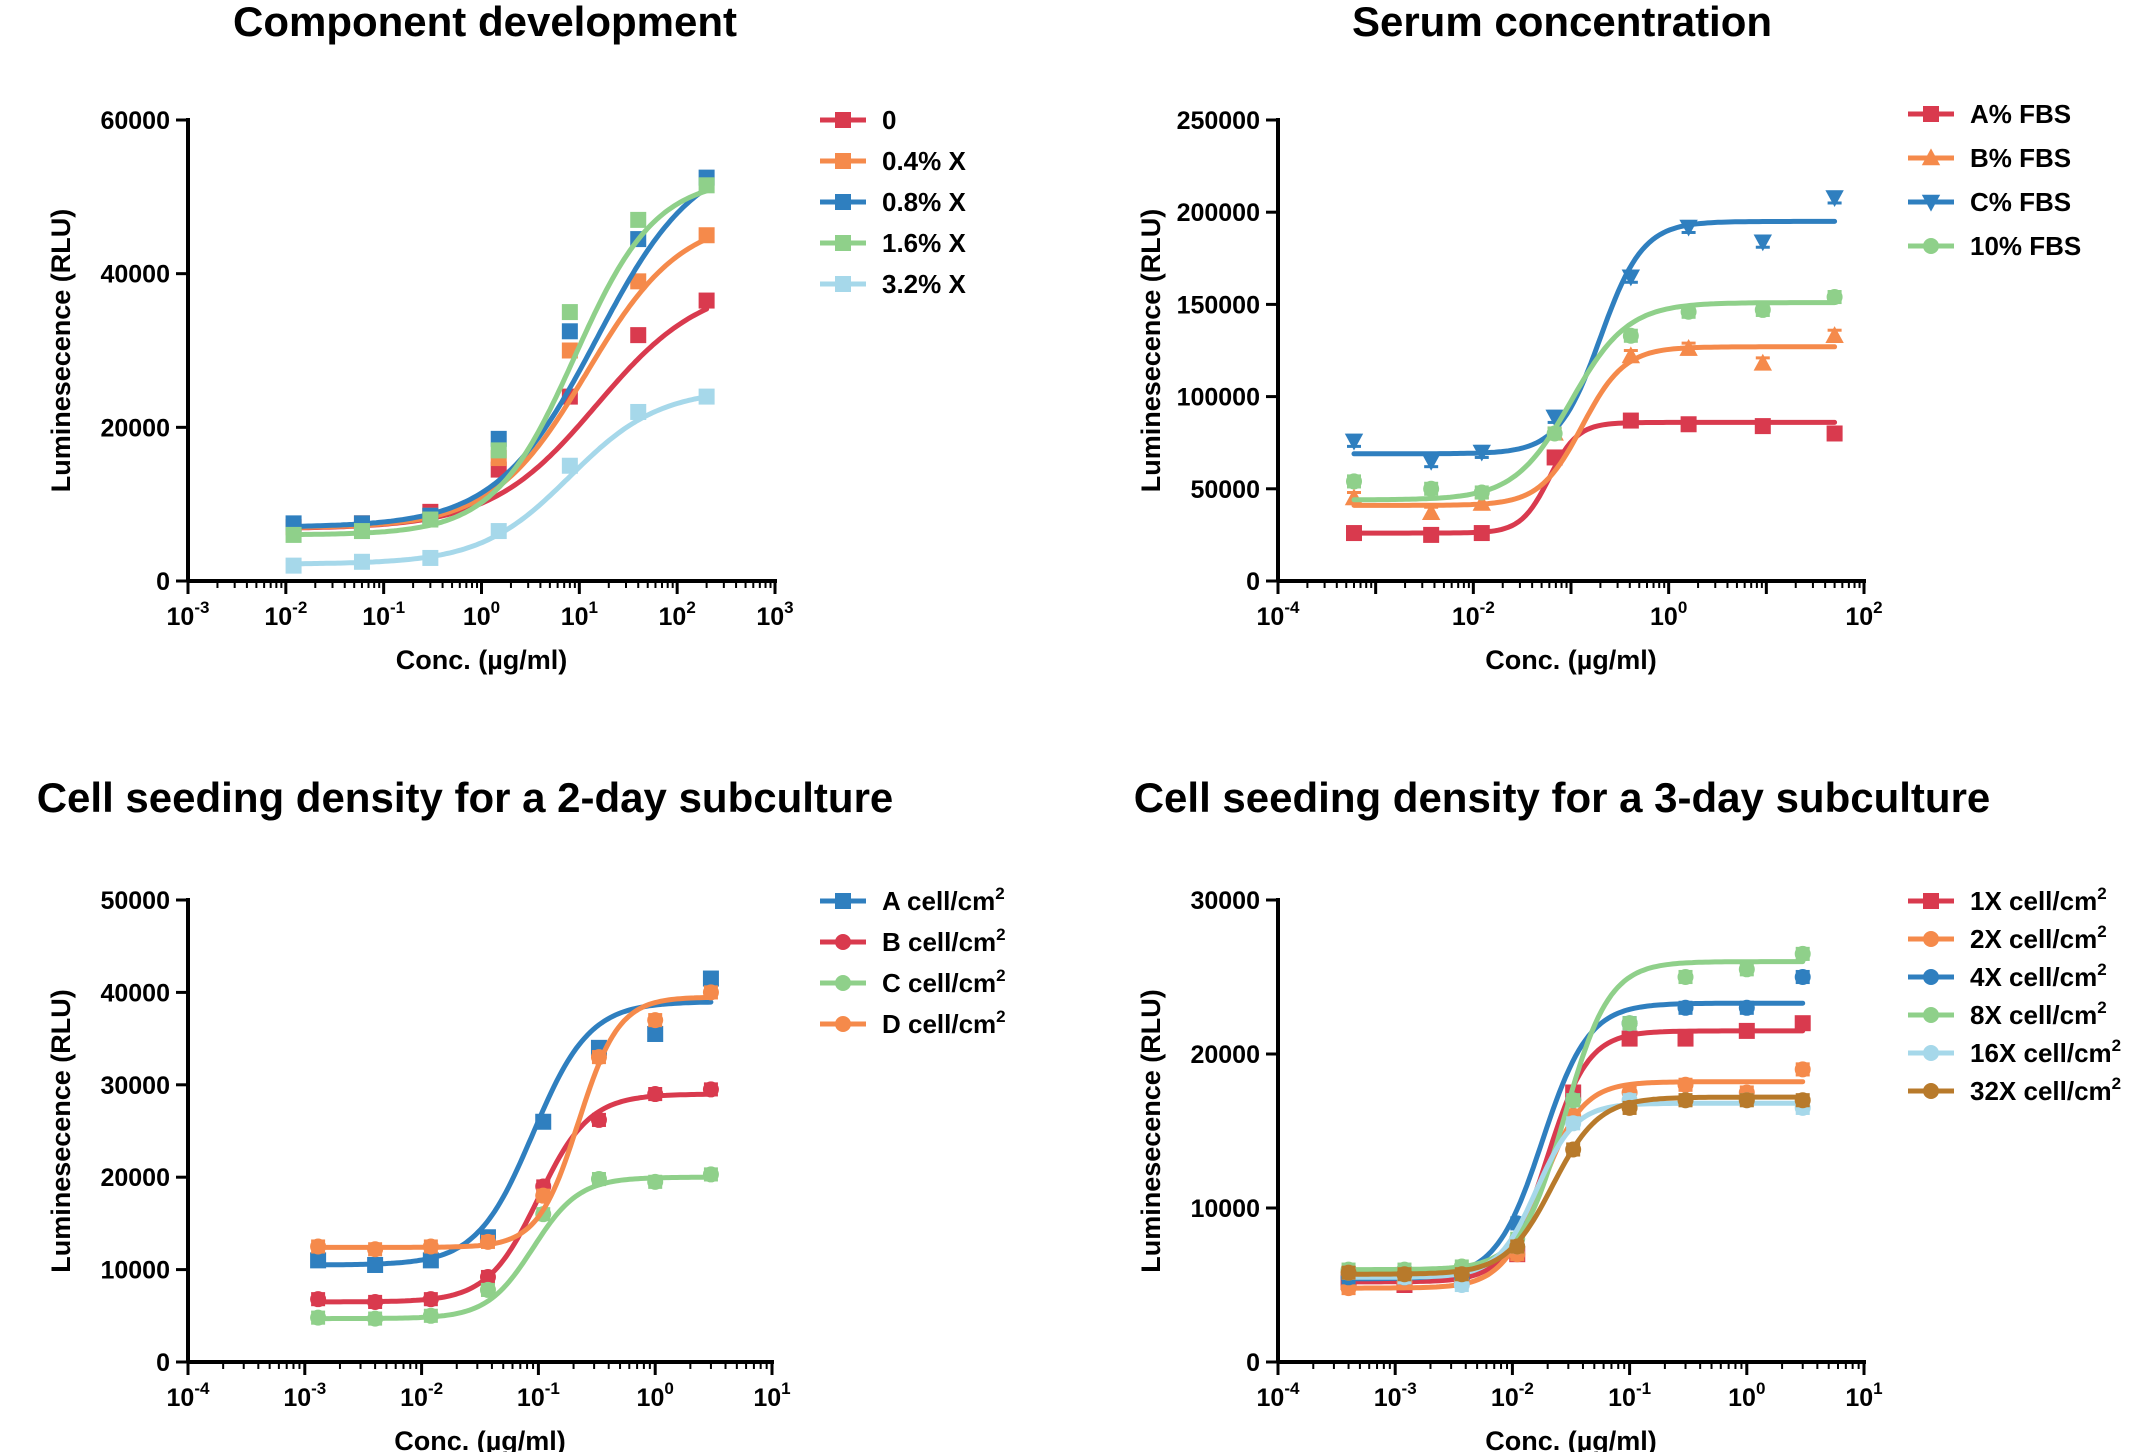 The width and height of the screenshot is (2149, 1452). What do you see at coordinates (788, 607) in the screenshot?
I see `x-tick-exponent: 3` at bounding box center [788, 607].